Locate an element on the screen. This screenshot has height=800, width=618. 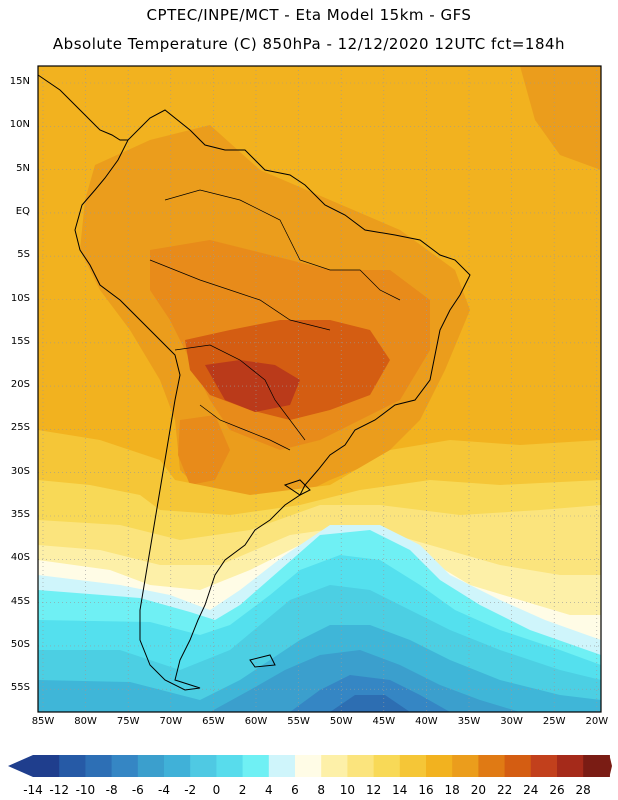
lon-label: 75W is located at coordinates (128, 721).